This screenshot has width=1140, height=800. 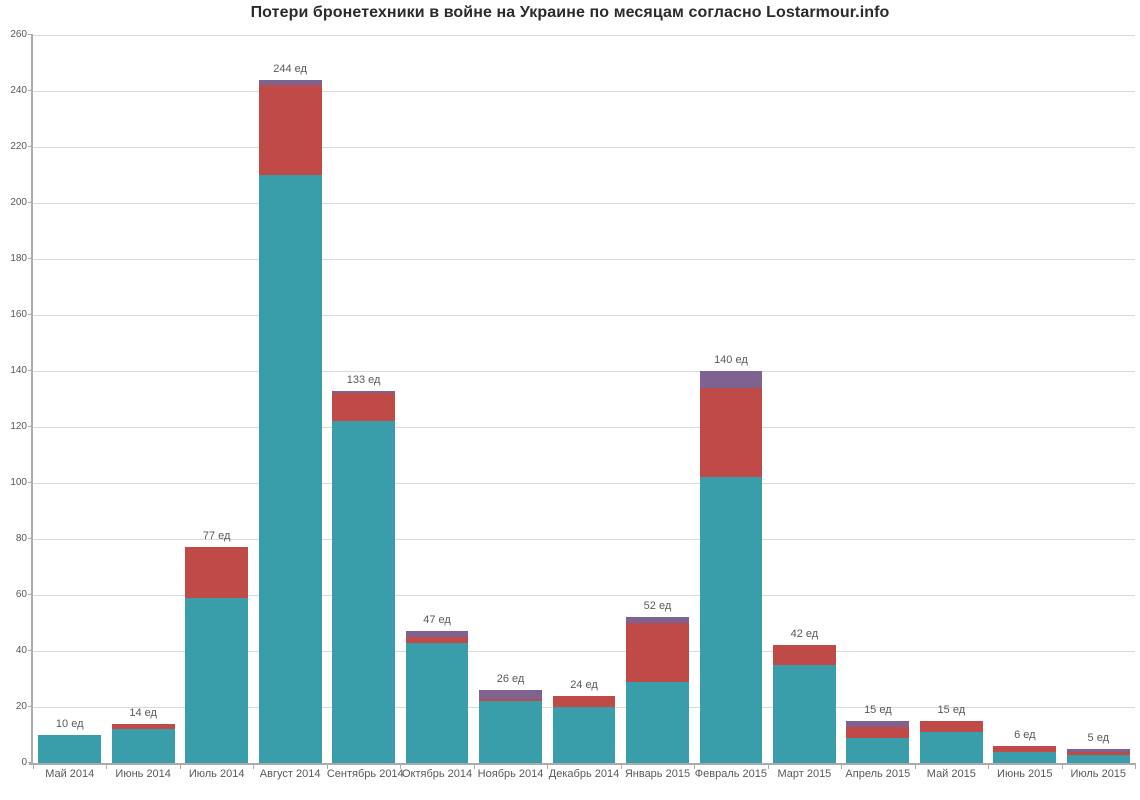 I want to click on bar-value-label: 52 ед, so click(x=657, y=606).